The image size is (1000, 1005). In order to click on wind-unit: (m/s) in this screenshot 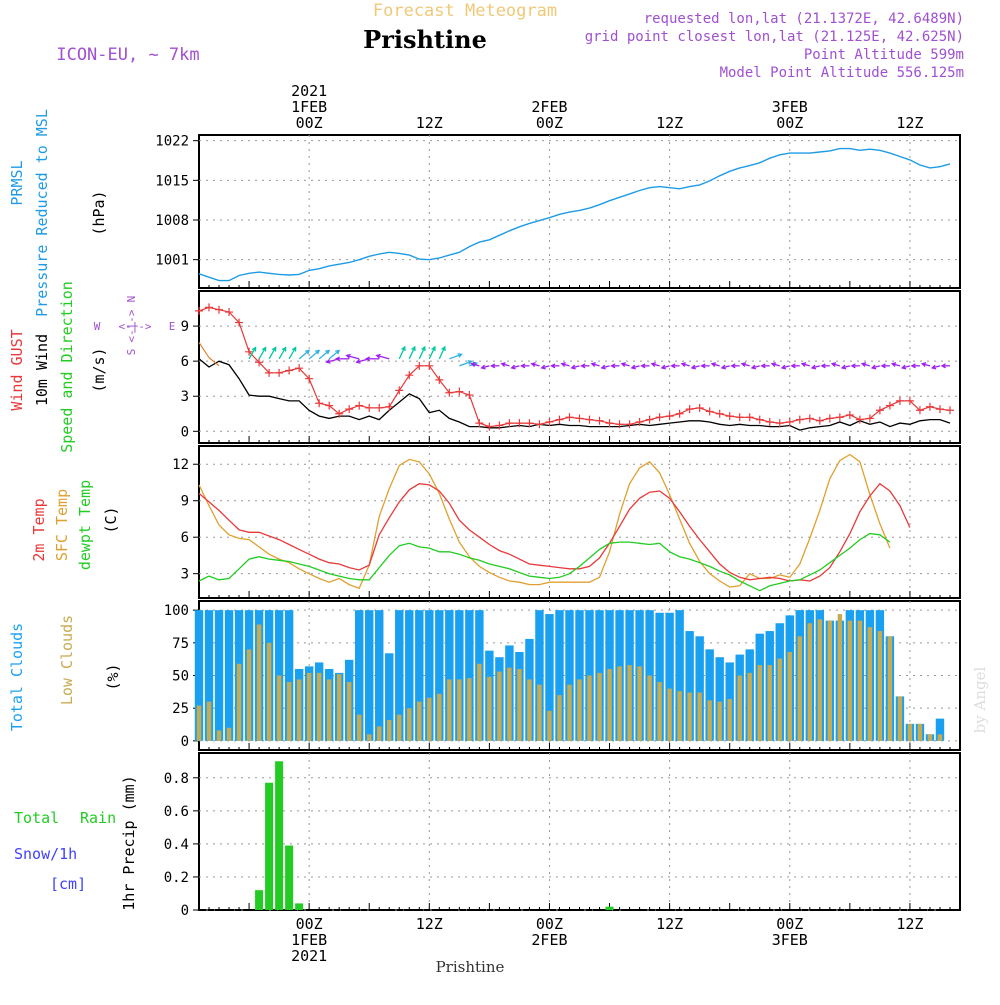, I will do `click(99, 369)`.